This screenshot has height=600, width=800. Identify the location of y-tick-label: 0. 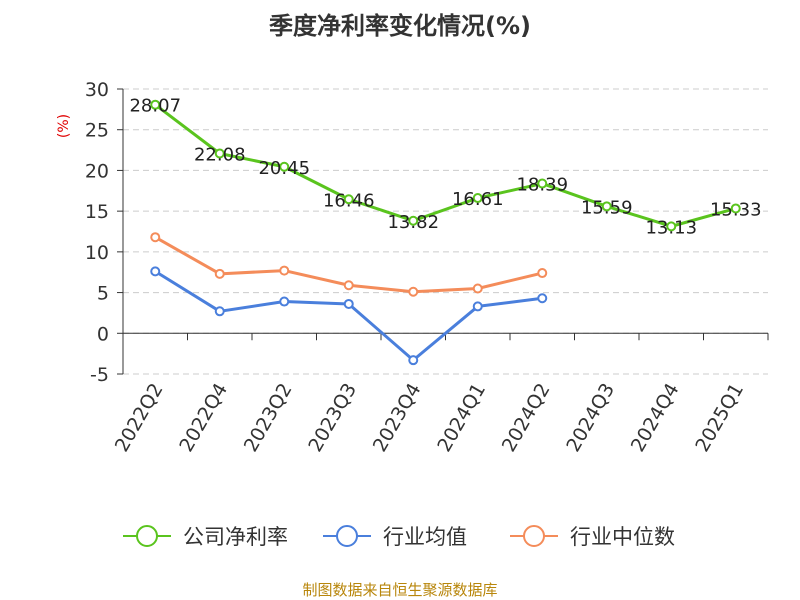
(103, 334).